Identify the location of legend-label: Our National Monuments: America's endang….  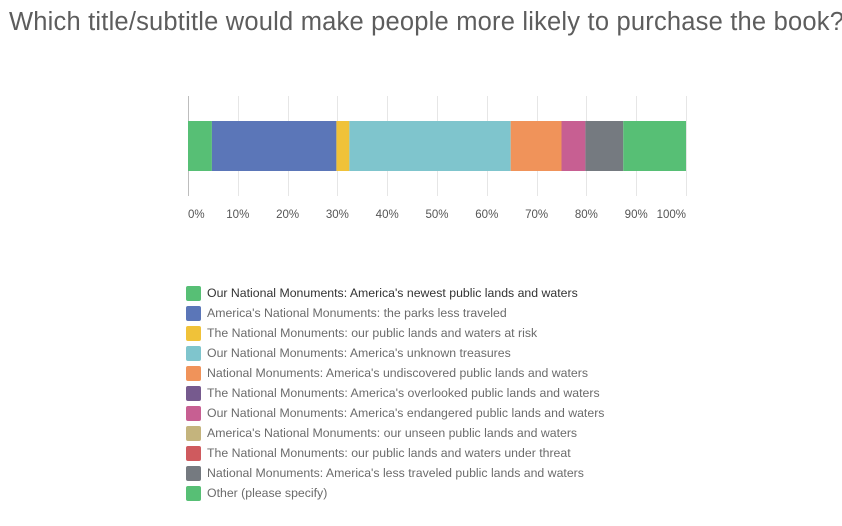
(406, 413).